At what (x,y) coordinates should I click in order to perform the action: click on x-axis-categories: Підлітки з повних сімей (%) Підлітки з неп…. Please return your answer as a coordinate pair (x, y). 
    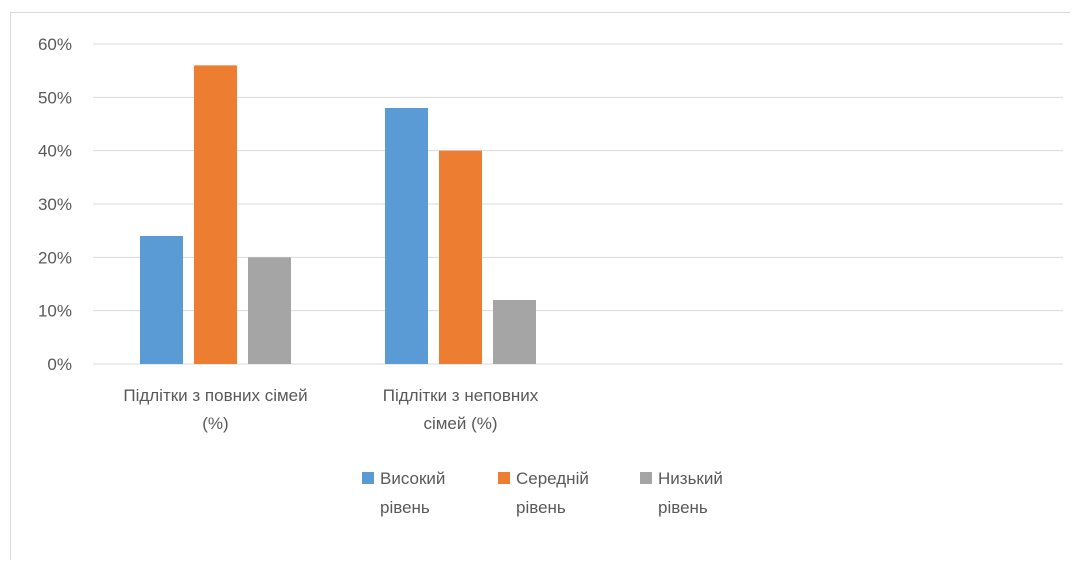
    Looking at the image, I should click on (330, 409).